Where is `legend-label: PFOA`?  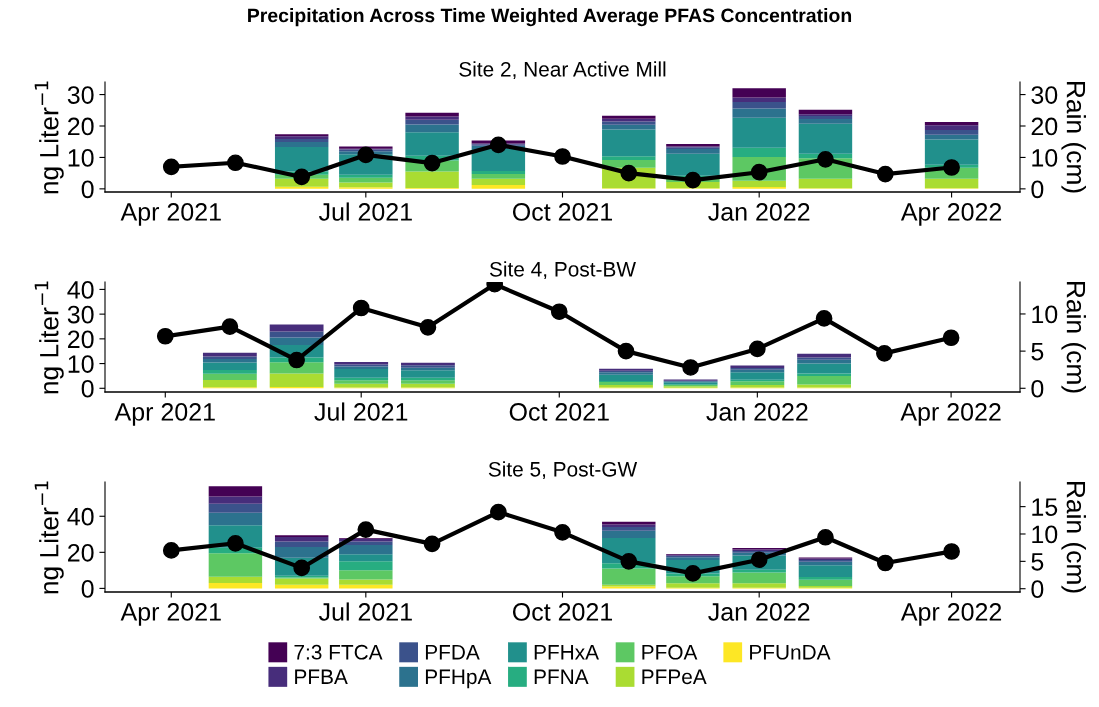
legend-label: PFOA is located at coordinates (670, 652).